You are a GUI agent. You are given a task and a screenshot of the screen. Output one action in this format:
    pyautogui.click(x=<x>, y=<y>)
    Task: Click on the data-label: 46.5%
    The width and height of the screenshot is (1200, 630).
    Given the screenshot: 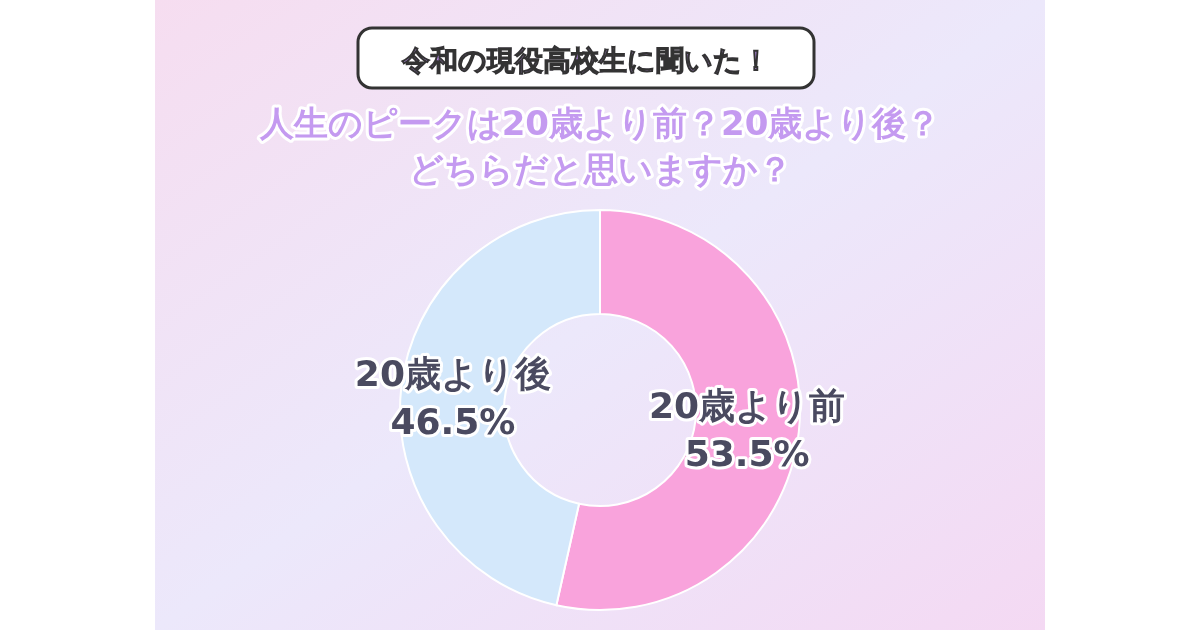 What is the action you would take?
    pyautogui.click(x=453, y=421)
    